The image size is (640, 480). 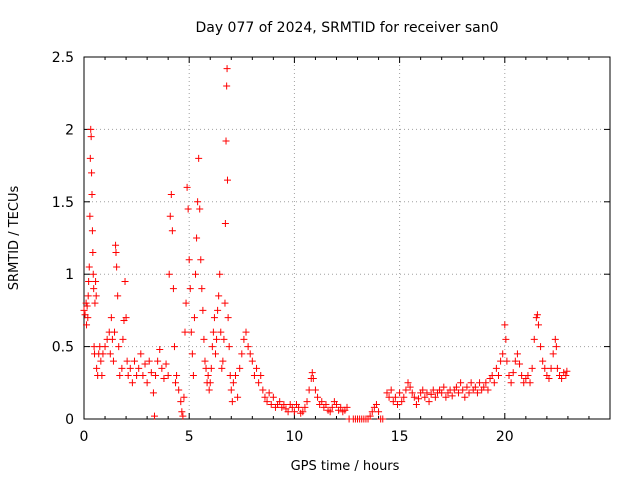 What do you see at coordinates (14, 238) in the screenshot?
I see `y-axis-label: SRMTID / TECUs` at bounding box center [14, 238].